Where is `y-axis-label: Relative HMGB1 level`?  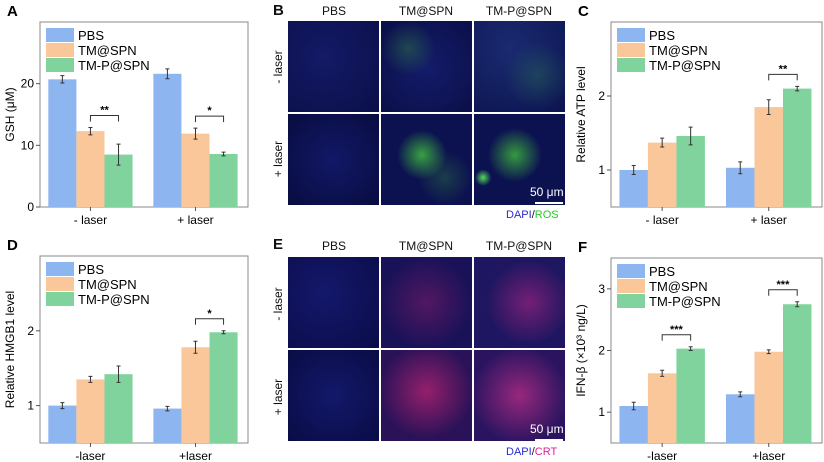
y-axis-label: Relative HMGB1 level is located at coordinates (10, 349).